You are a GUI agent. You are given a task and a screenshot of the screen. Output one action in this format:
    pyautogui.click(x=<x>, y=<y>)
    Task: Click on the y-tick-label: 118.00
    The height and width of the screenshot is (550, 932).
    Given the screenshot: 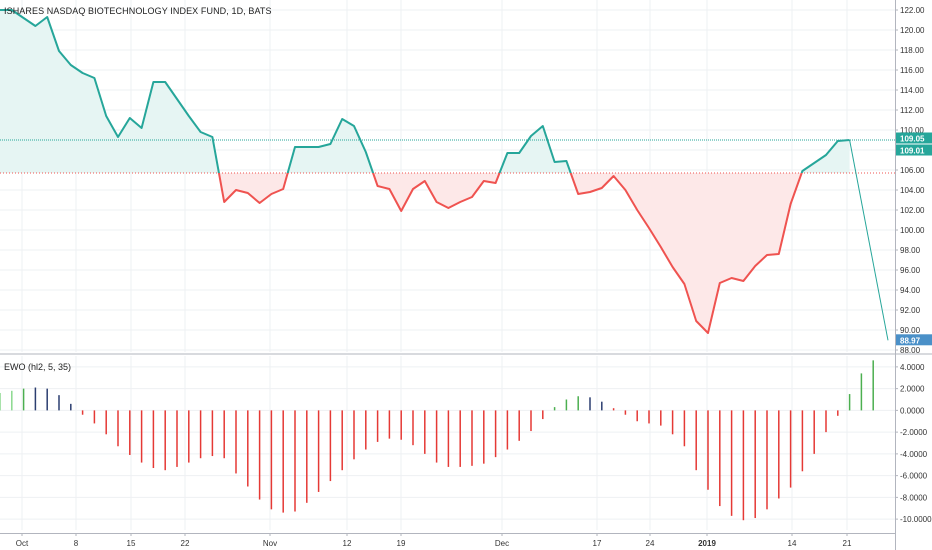 What is the action you would take?
    pyautogui.click(x=912, y=50)
    